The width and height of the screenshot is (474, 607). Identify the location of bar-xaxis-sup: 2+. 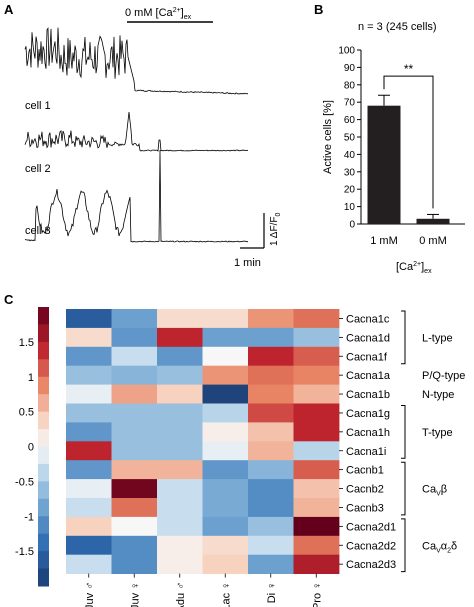
(417, 264).